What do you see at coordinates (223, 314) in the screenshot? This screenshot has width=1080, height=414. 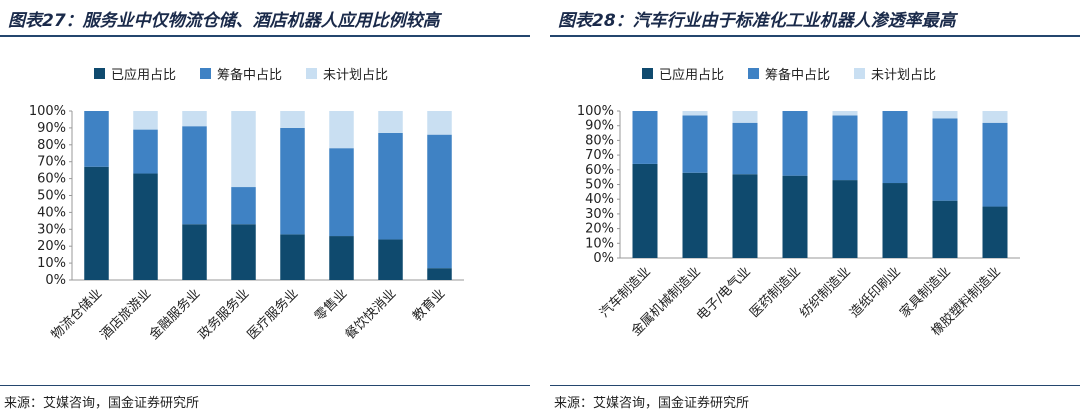 I see `x-category-label: 政务服务业` at bounding box center [223, 314].